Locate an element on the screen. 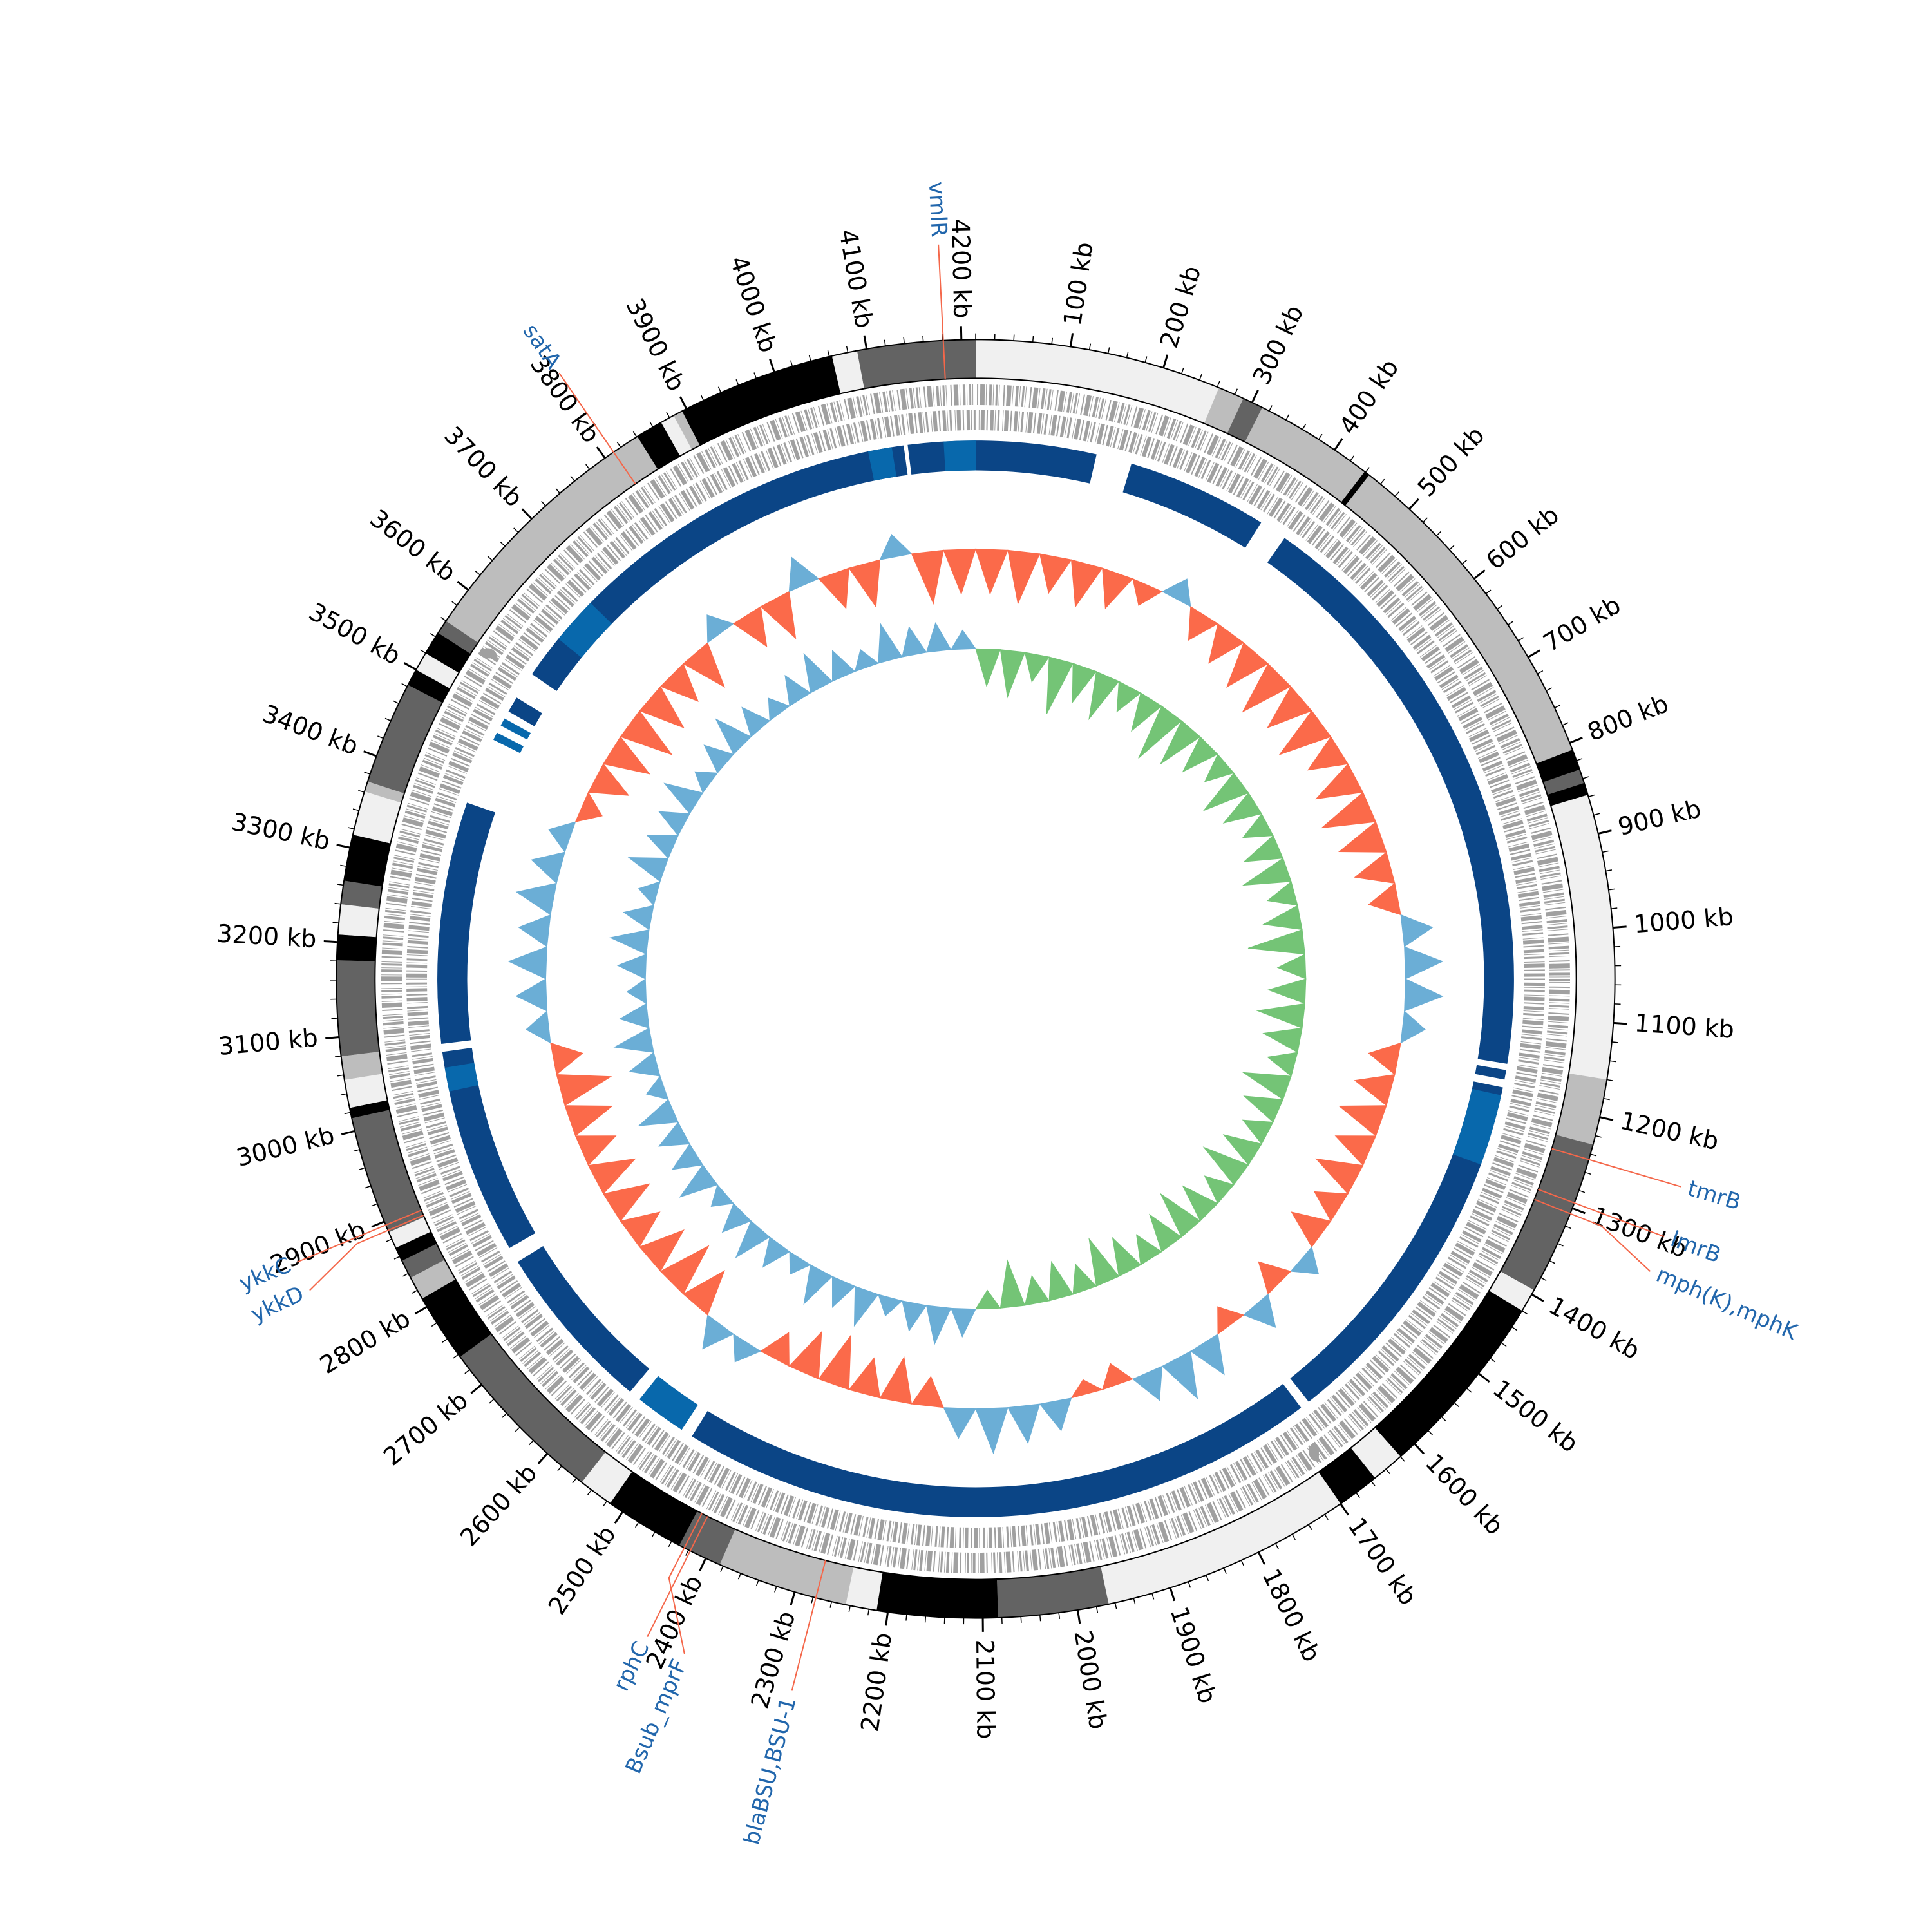  x-tick-label: 1400 kb is located at coordinates (1594, 1328).